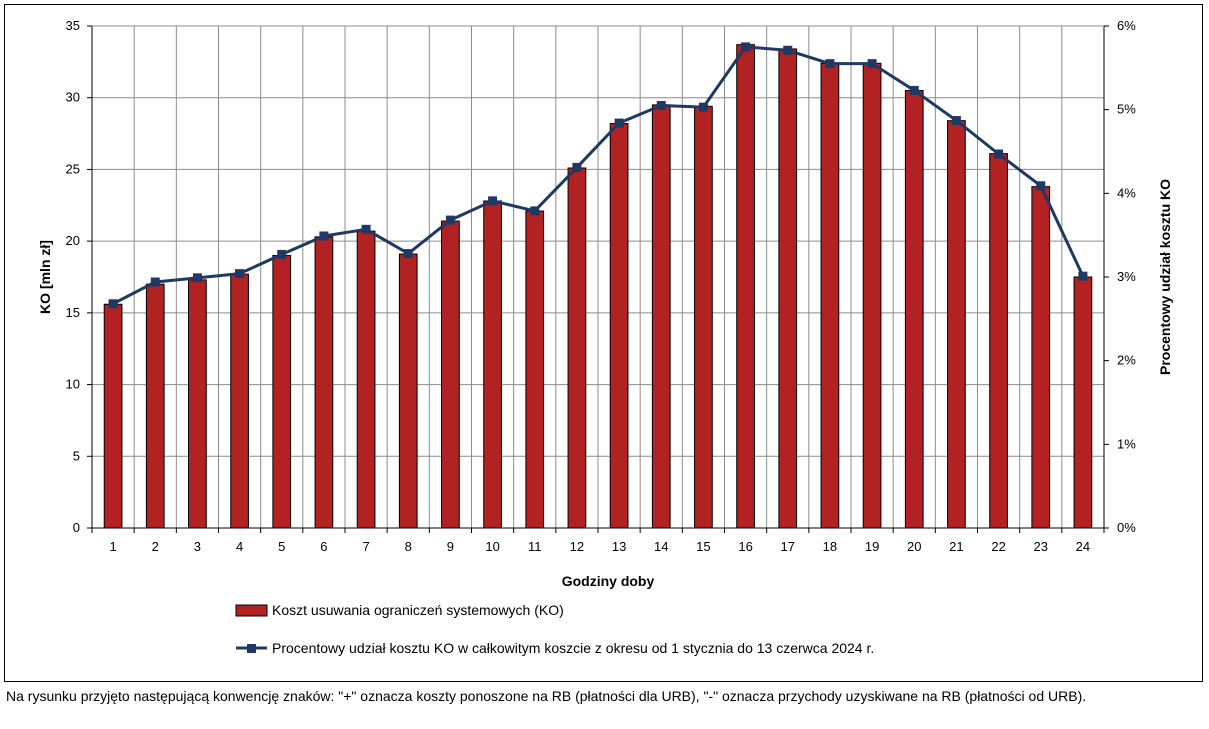 The width and height of the screenshot is (1209, 729). What do you see at coordinates (73, 312) in the screenshot?
I see `y-tick-label: 15` at bounding box center [73, 312].